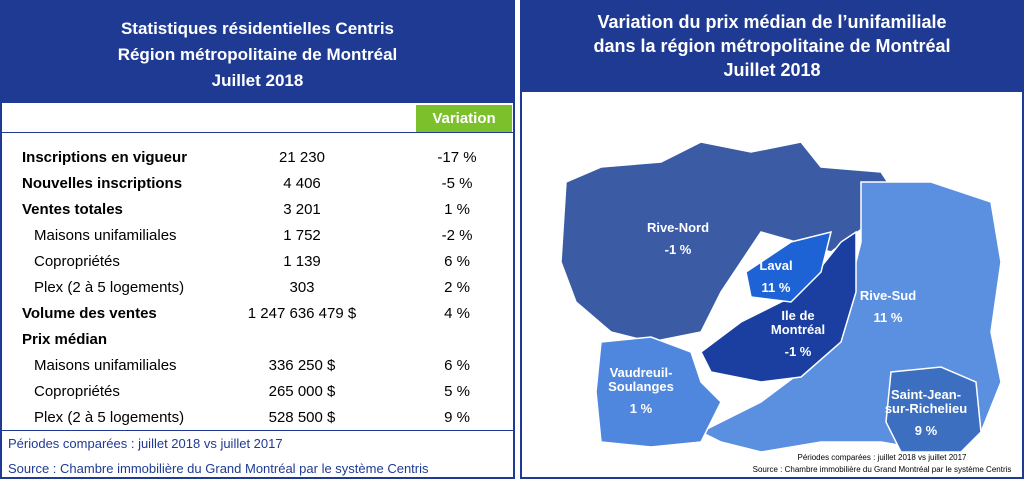  Describe the element at coordinates (926, 408) in the screenshot. I see `region-label: sur-Richelieu` at that location.